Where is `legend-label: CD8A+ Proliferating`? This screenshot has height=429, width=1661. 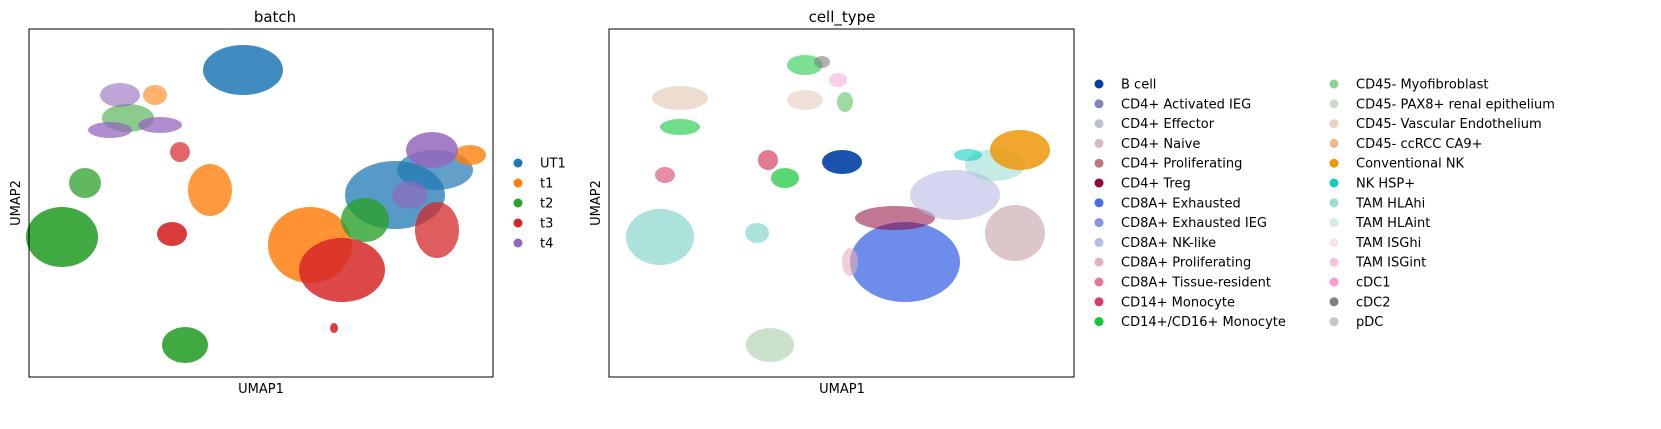 legend-label: CD8A+ Proliferating is located at coordinates (1186, 263).